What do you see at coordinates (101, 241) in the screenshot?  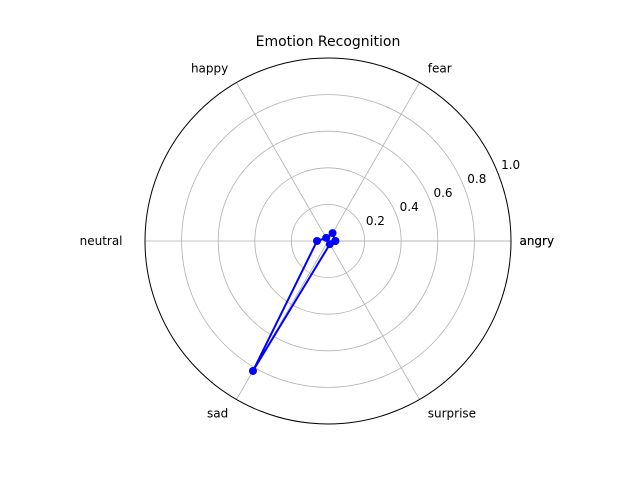 I see `category-label: neutral` at bounding box center [101, 241].